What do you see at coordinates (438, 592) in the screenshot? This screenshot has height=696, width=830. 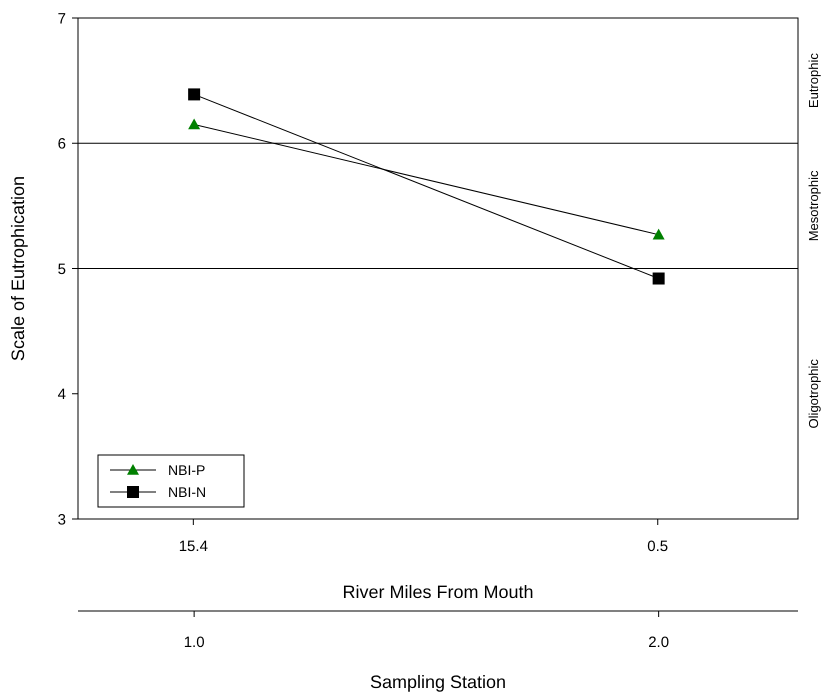 I see `x2-axis-title: River Miles From Mouth` at bounding box center [438, 592].